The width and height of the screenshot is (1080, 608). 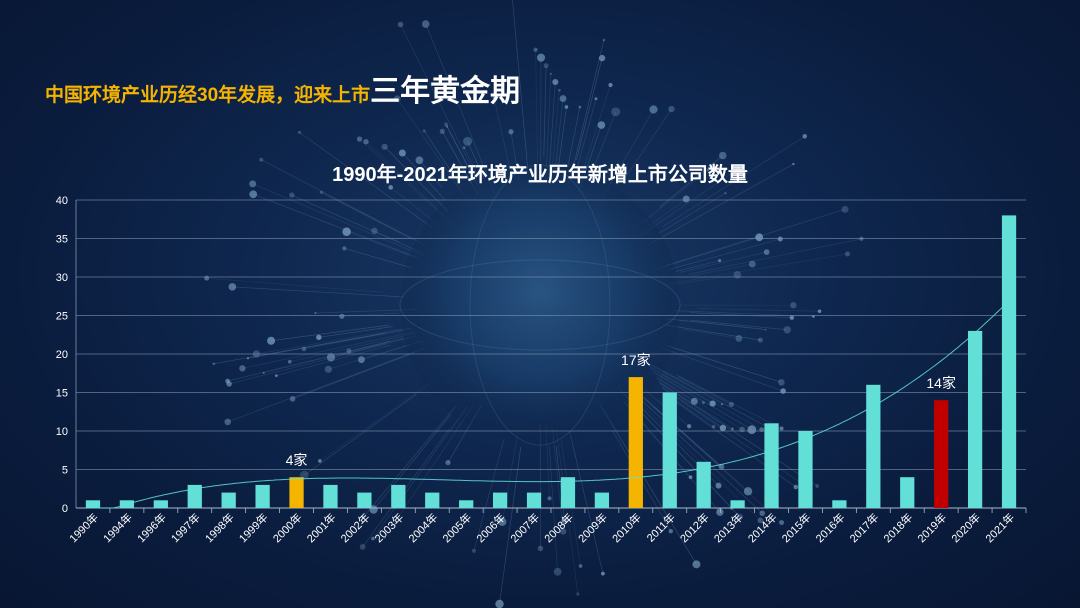 What do you see at coordinates (62, 278) in the screenshot?
I see `y-tick-label: 30` at bounding box center [62, 278].